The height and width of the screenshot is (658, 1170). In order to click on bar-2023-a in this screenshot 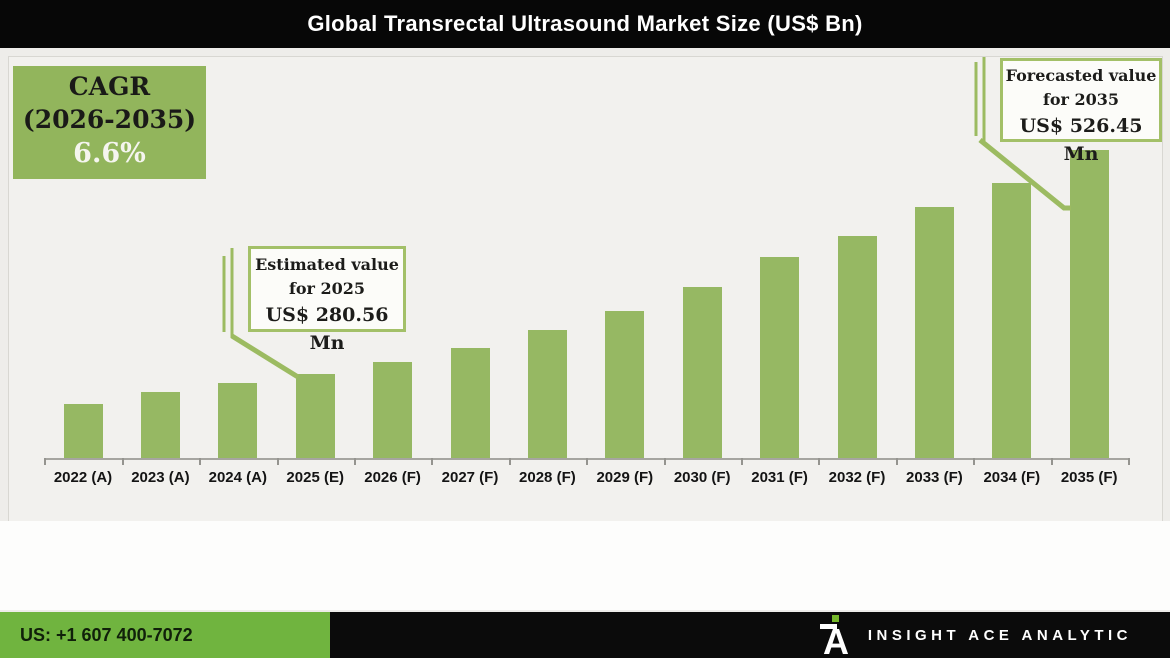, I will do `click(160, 425)`.